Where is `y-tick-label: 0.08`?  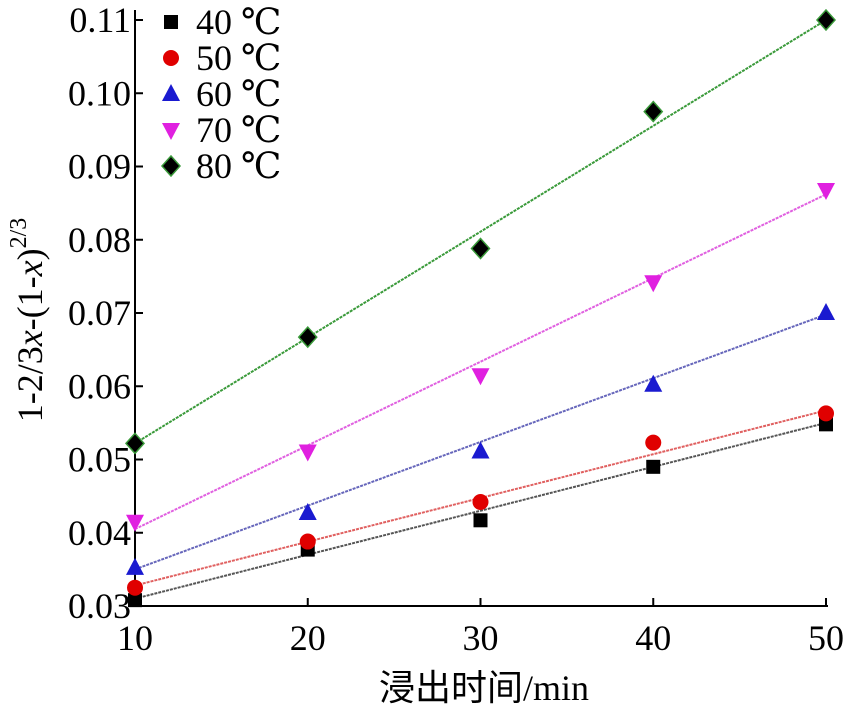
y-tick-label: 0.08 is located at coordinates (99, 240).